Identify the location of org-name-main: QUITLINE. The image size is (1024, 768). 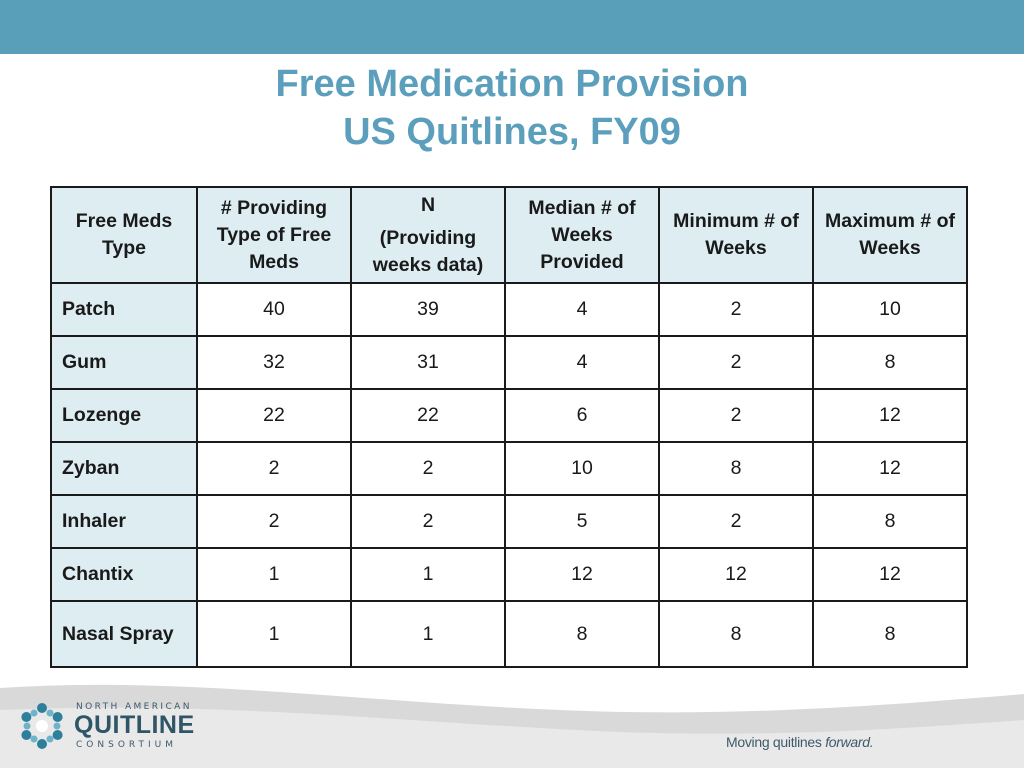
(134, 725).